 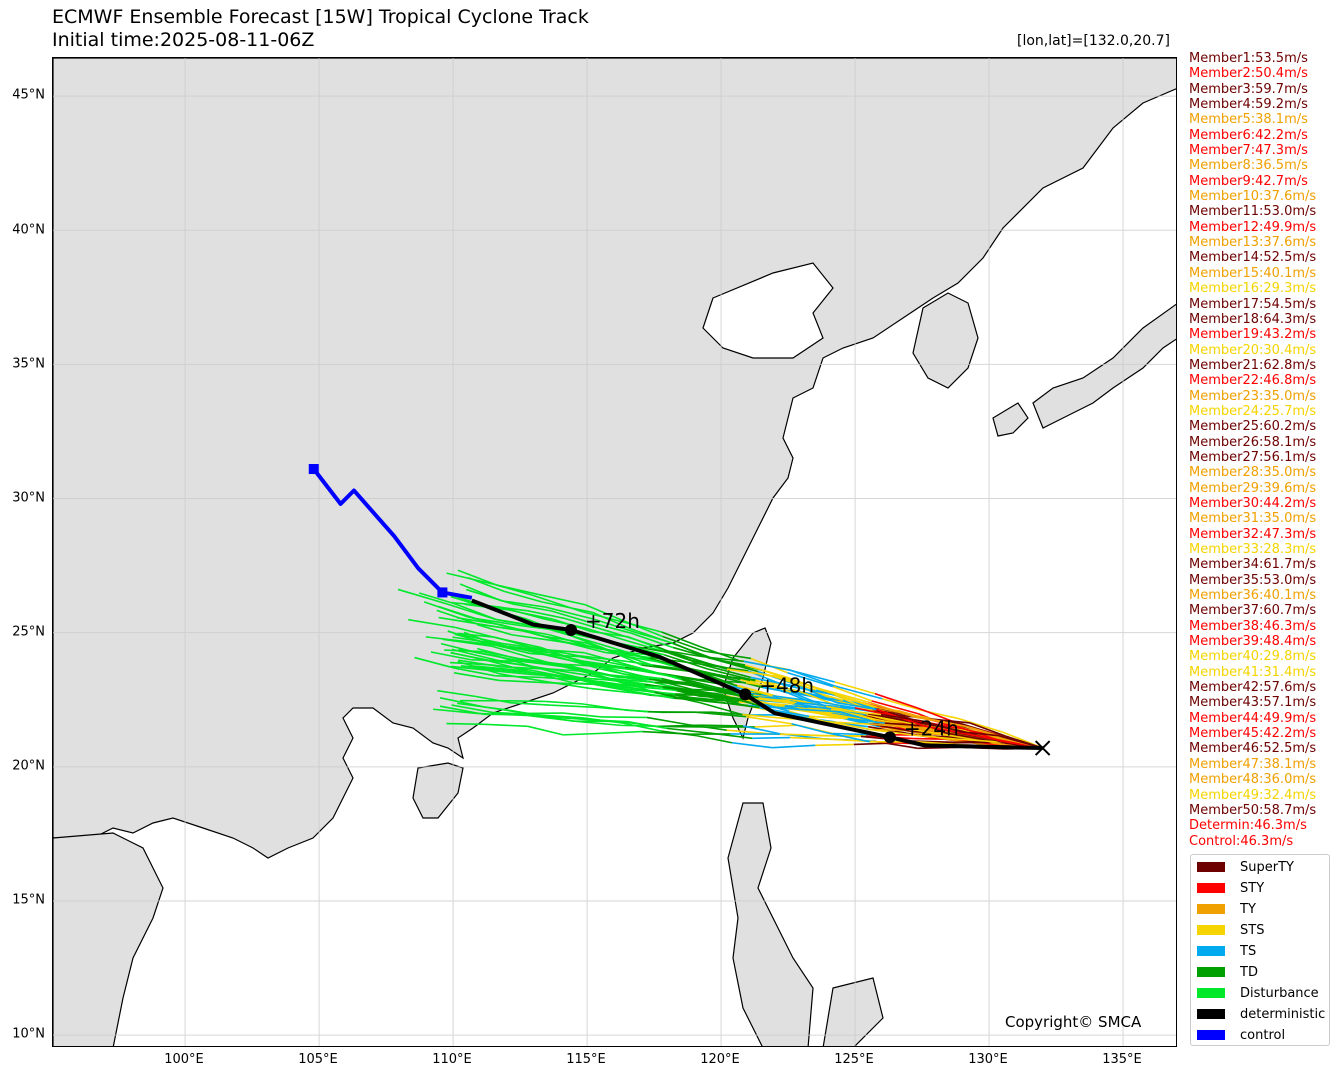 What do you see at coordinates (612, 621) in the screenshot?
I see `time-label: +72h` at bounding box center [612, 621].